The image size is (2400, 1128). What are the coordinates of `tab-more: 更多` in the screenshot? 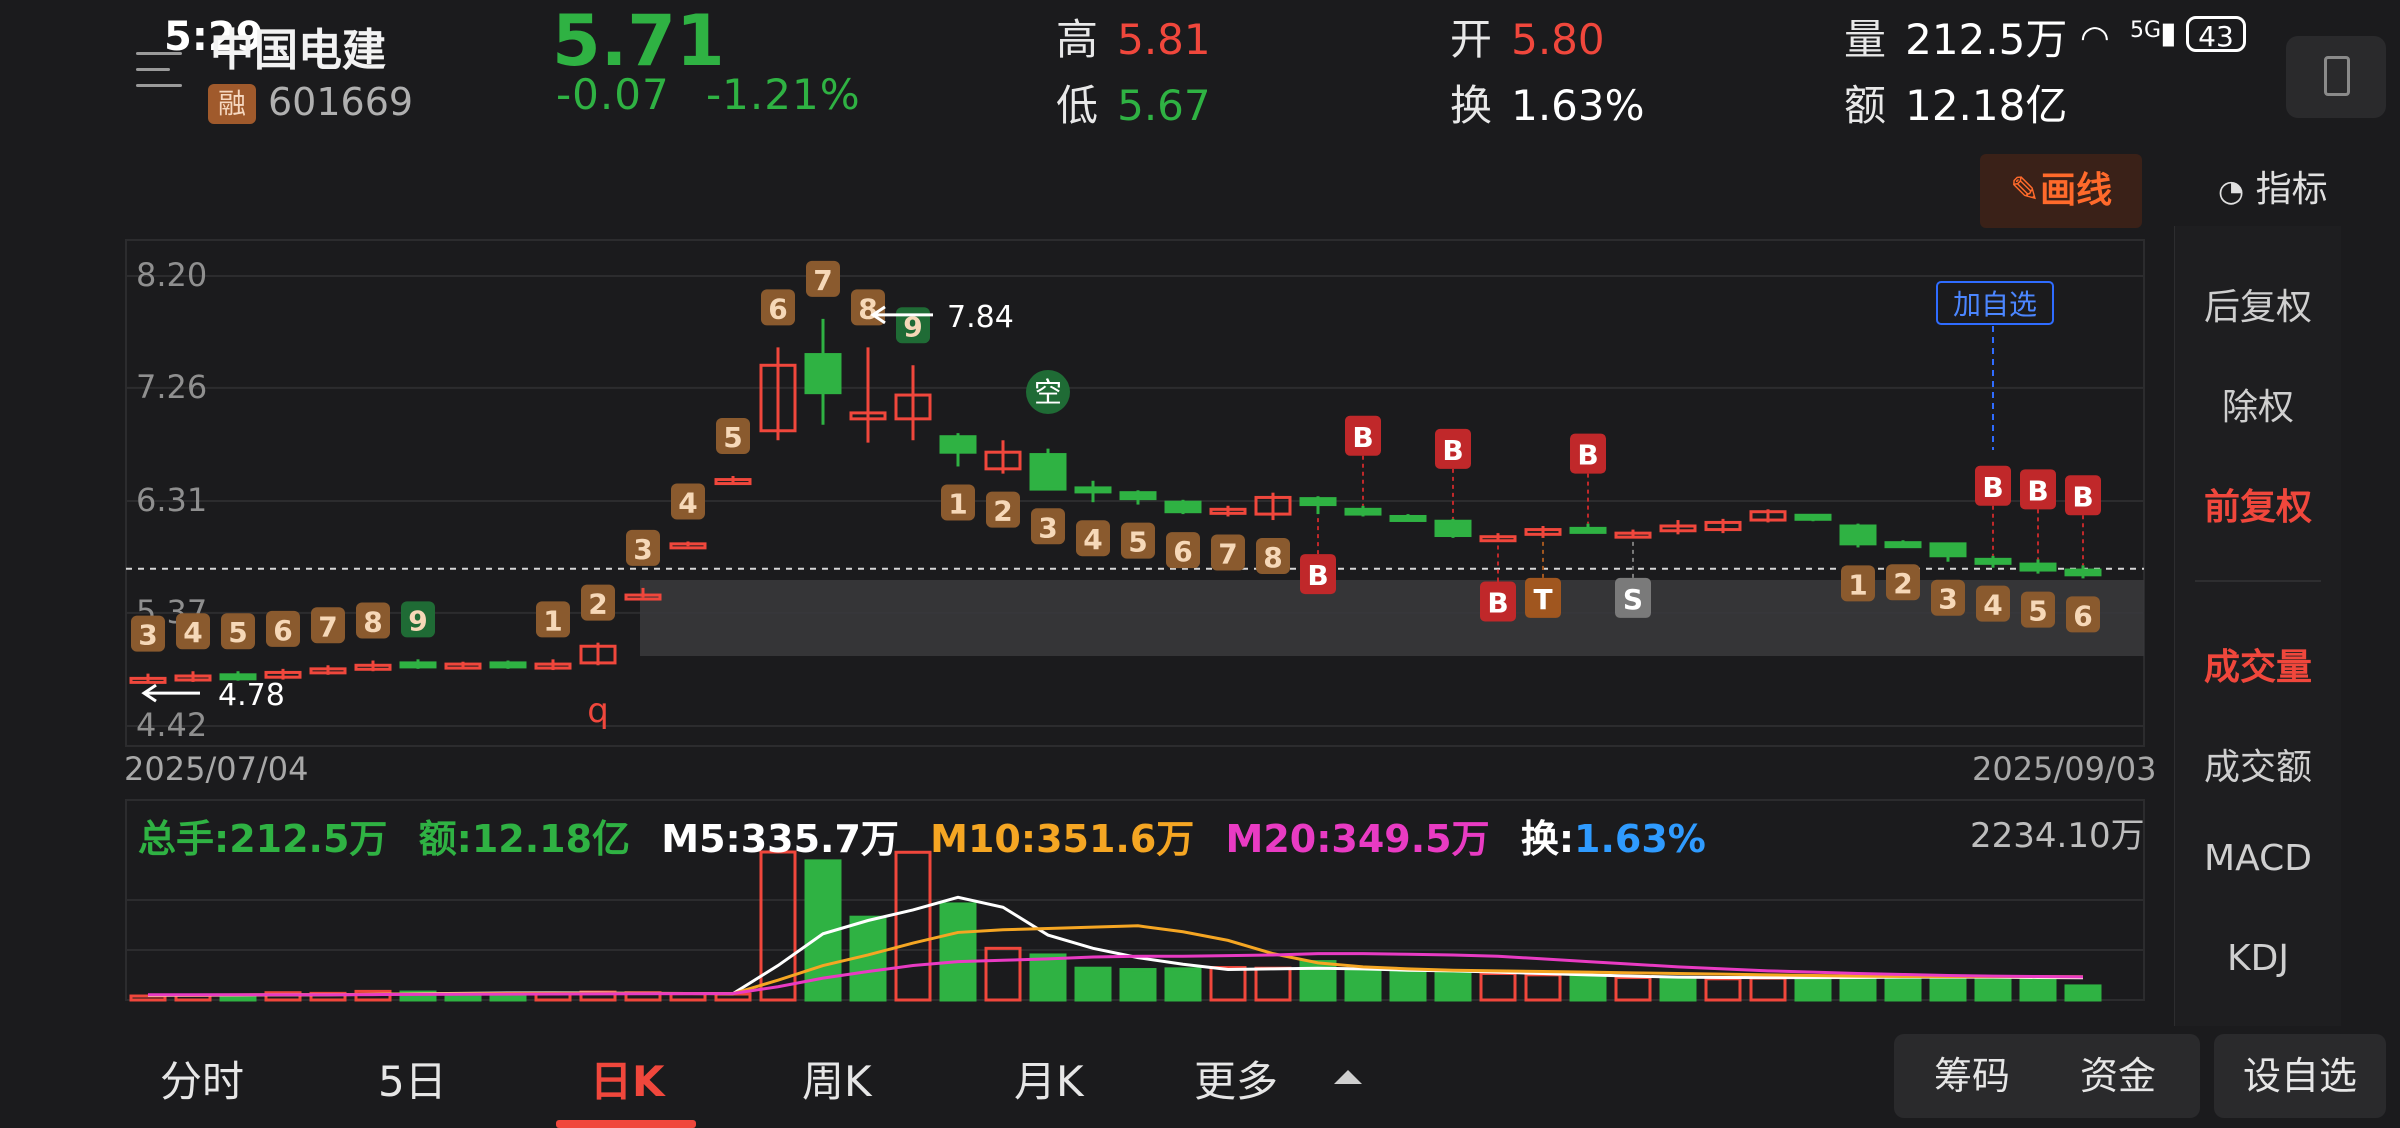 It's located at (1236, 1081).